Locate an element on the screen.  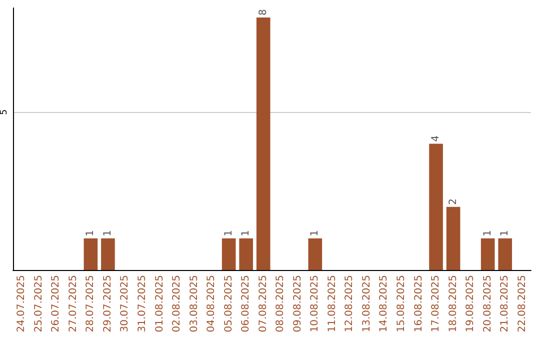
y-tick-label: 5 is located at coordinates (5, 112).